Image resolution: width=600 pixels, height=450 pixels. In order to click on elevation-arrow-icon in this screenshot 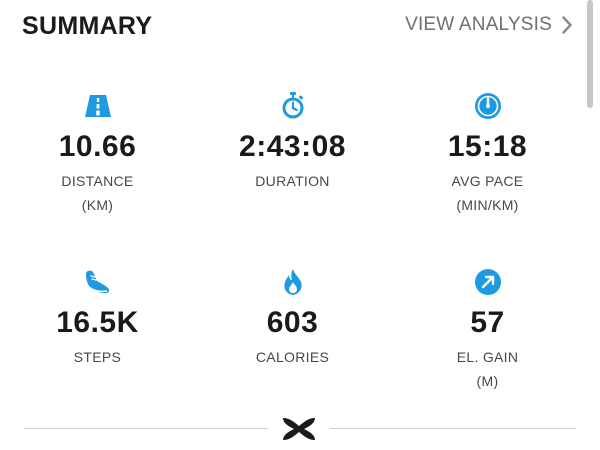, I will do `click(488, 282)`.